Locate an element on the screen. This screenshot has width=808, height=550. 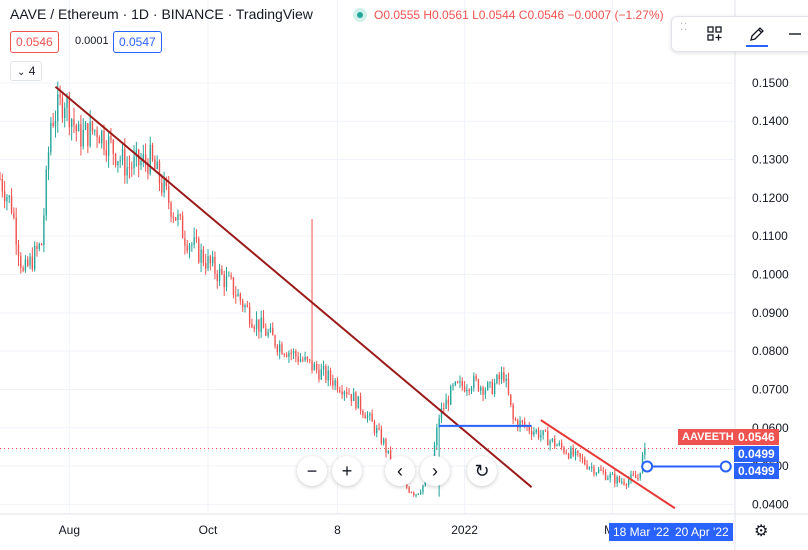
reset-chart-button: ↻ is located at coordinates (482, 471).